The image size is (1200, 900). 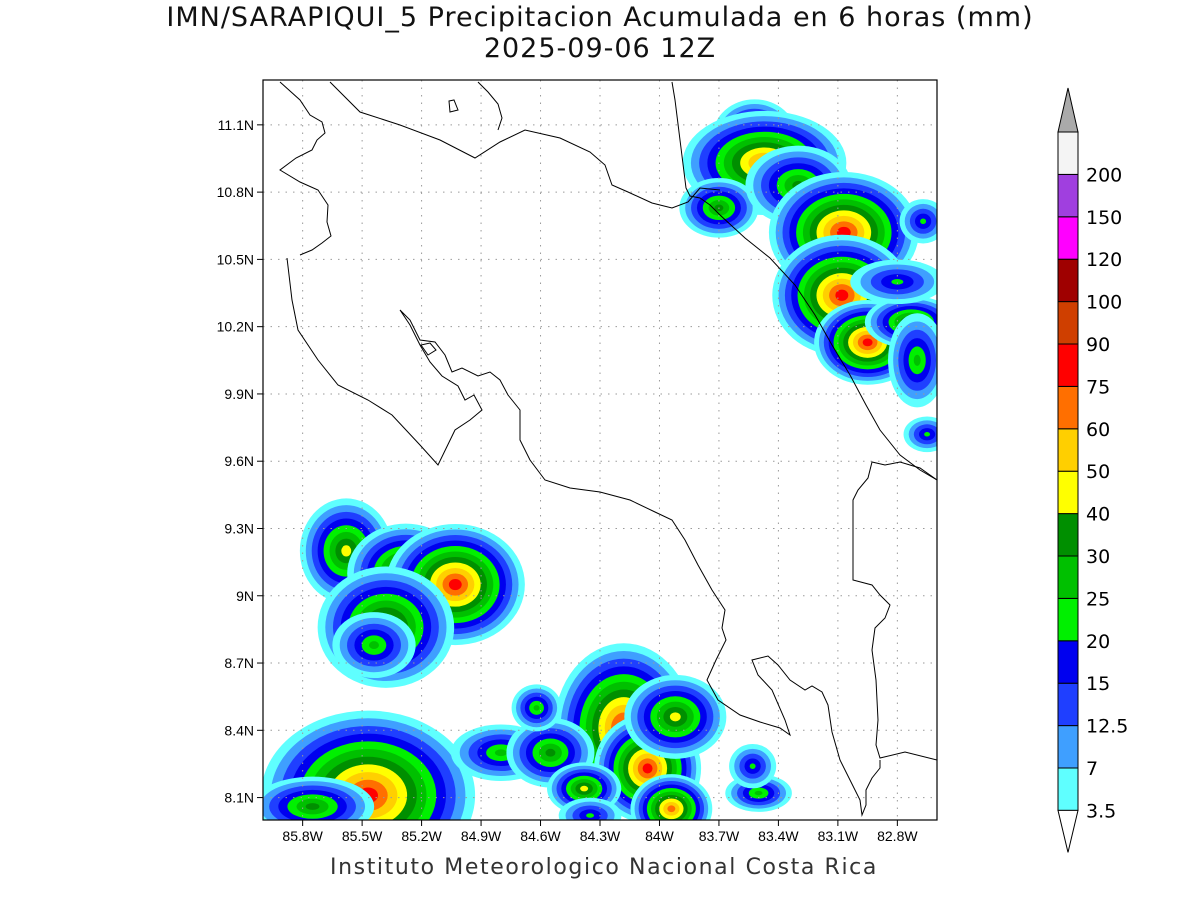 What do you see at coordinates (1098, 557) in the screenshot?
I see `colorbar-label: 30` at bounding box center [1098, 557].